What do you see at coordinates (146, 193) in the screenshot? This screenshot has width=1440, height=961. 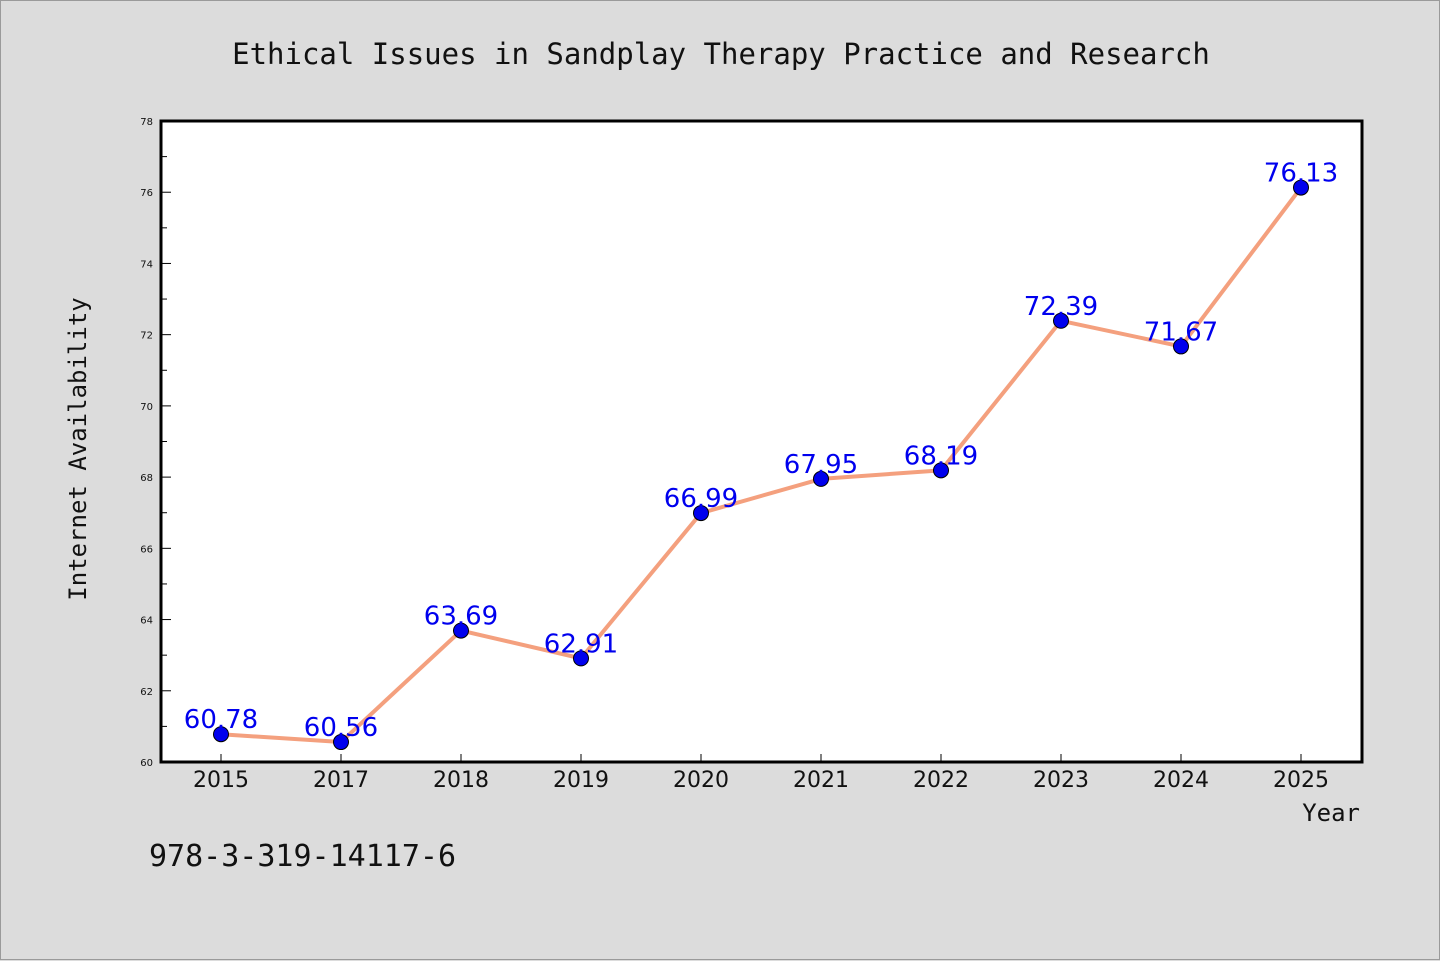 I see `y-tick-label: 76` at bounding box center [146, 193].